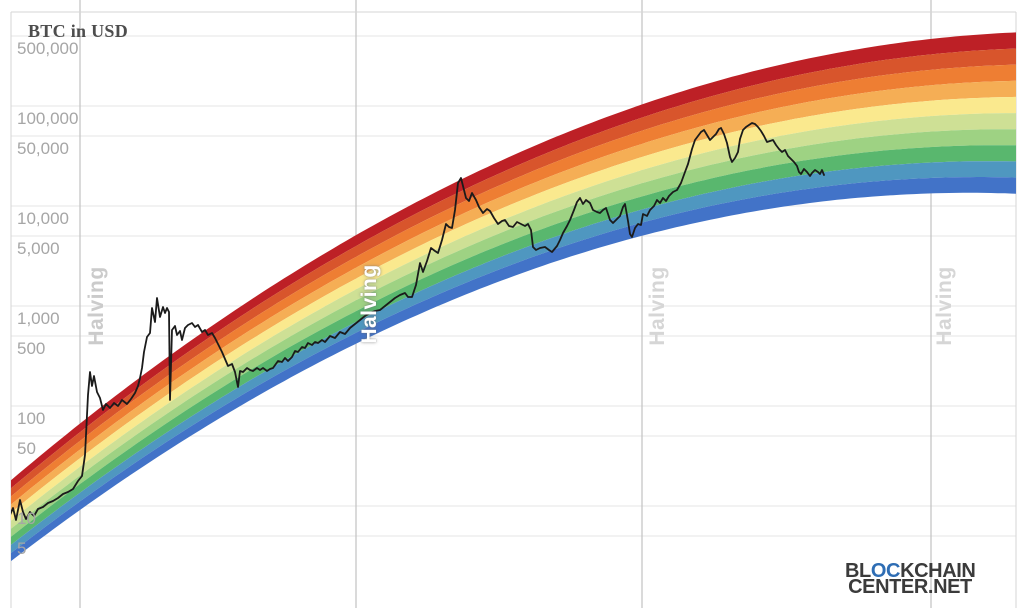 The image size is (1024, 608). What do you see at coordinates (78, 31) in the screenshot?
I see `page-title: BTC in USD` at bounding box center [78, 31].